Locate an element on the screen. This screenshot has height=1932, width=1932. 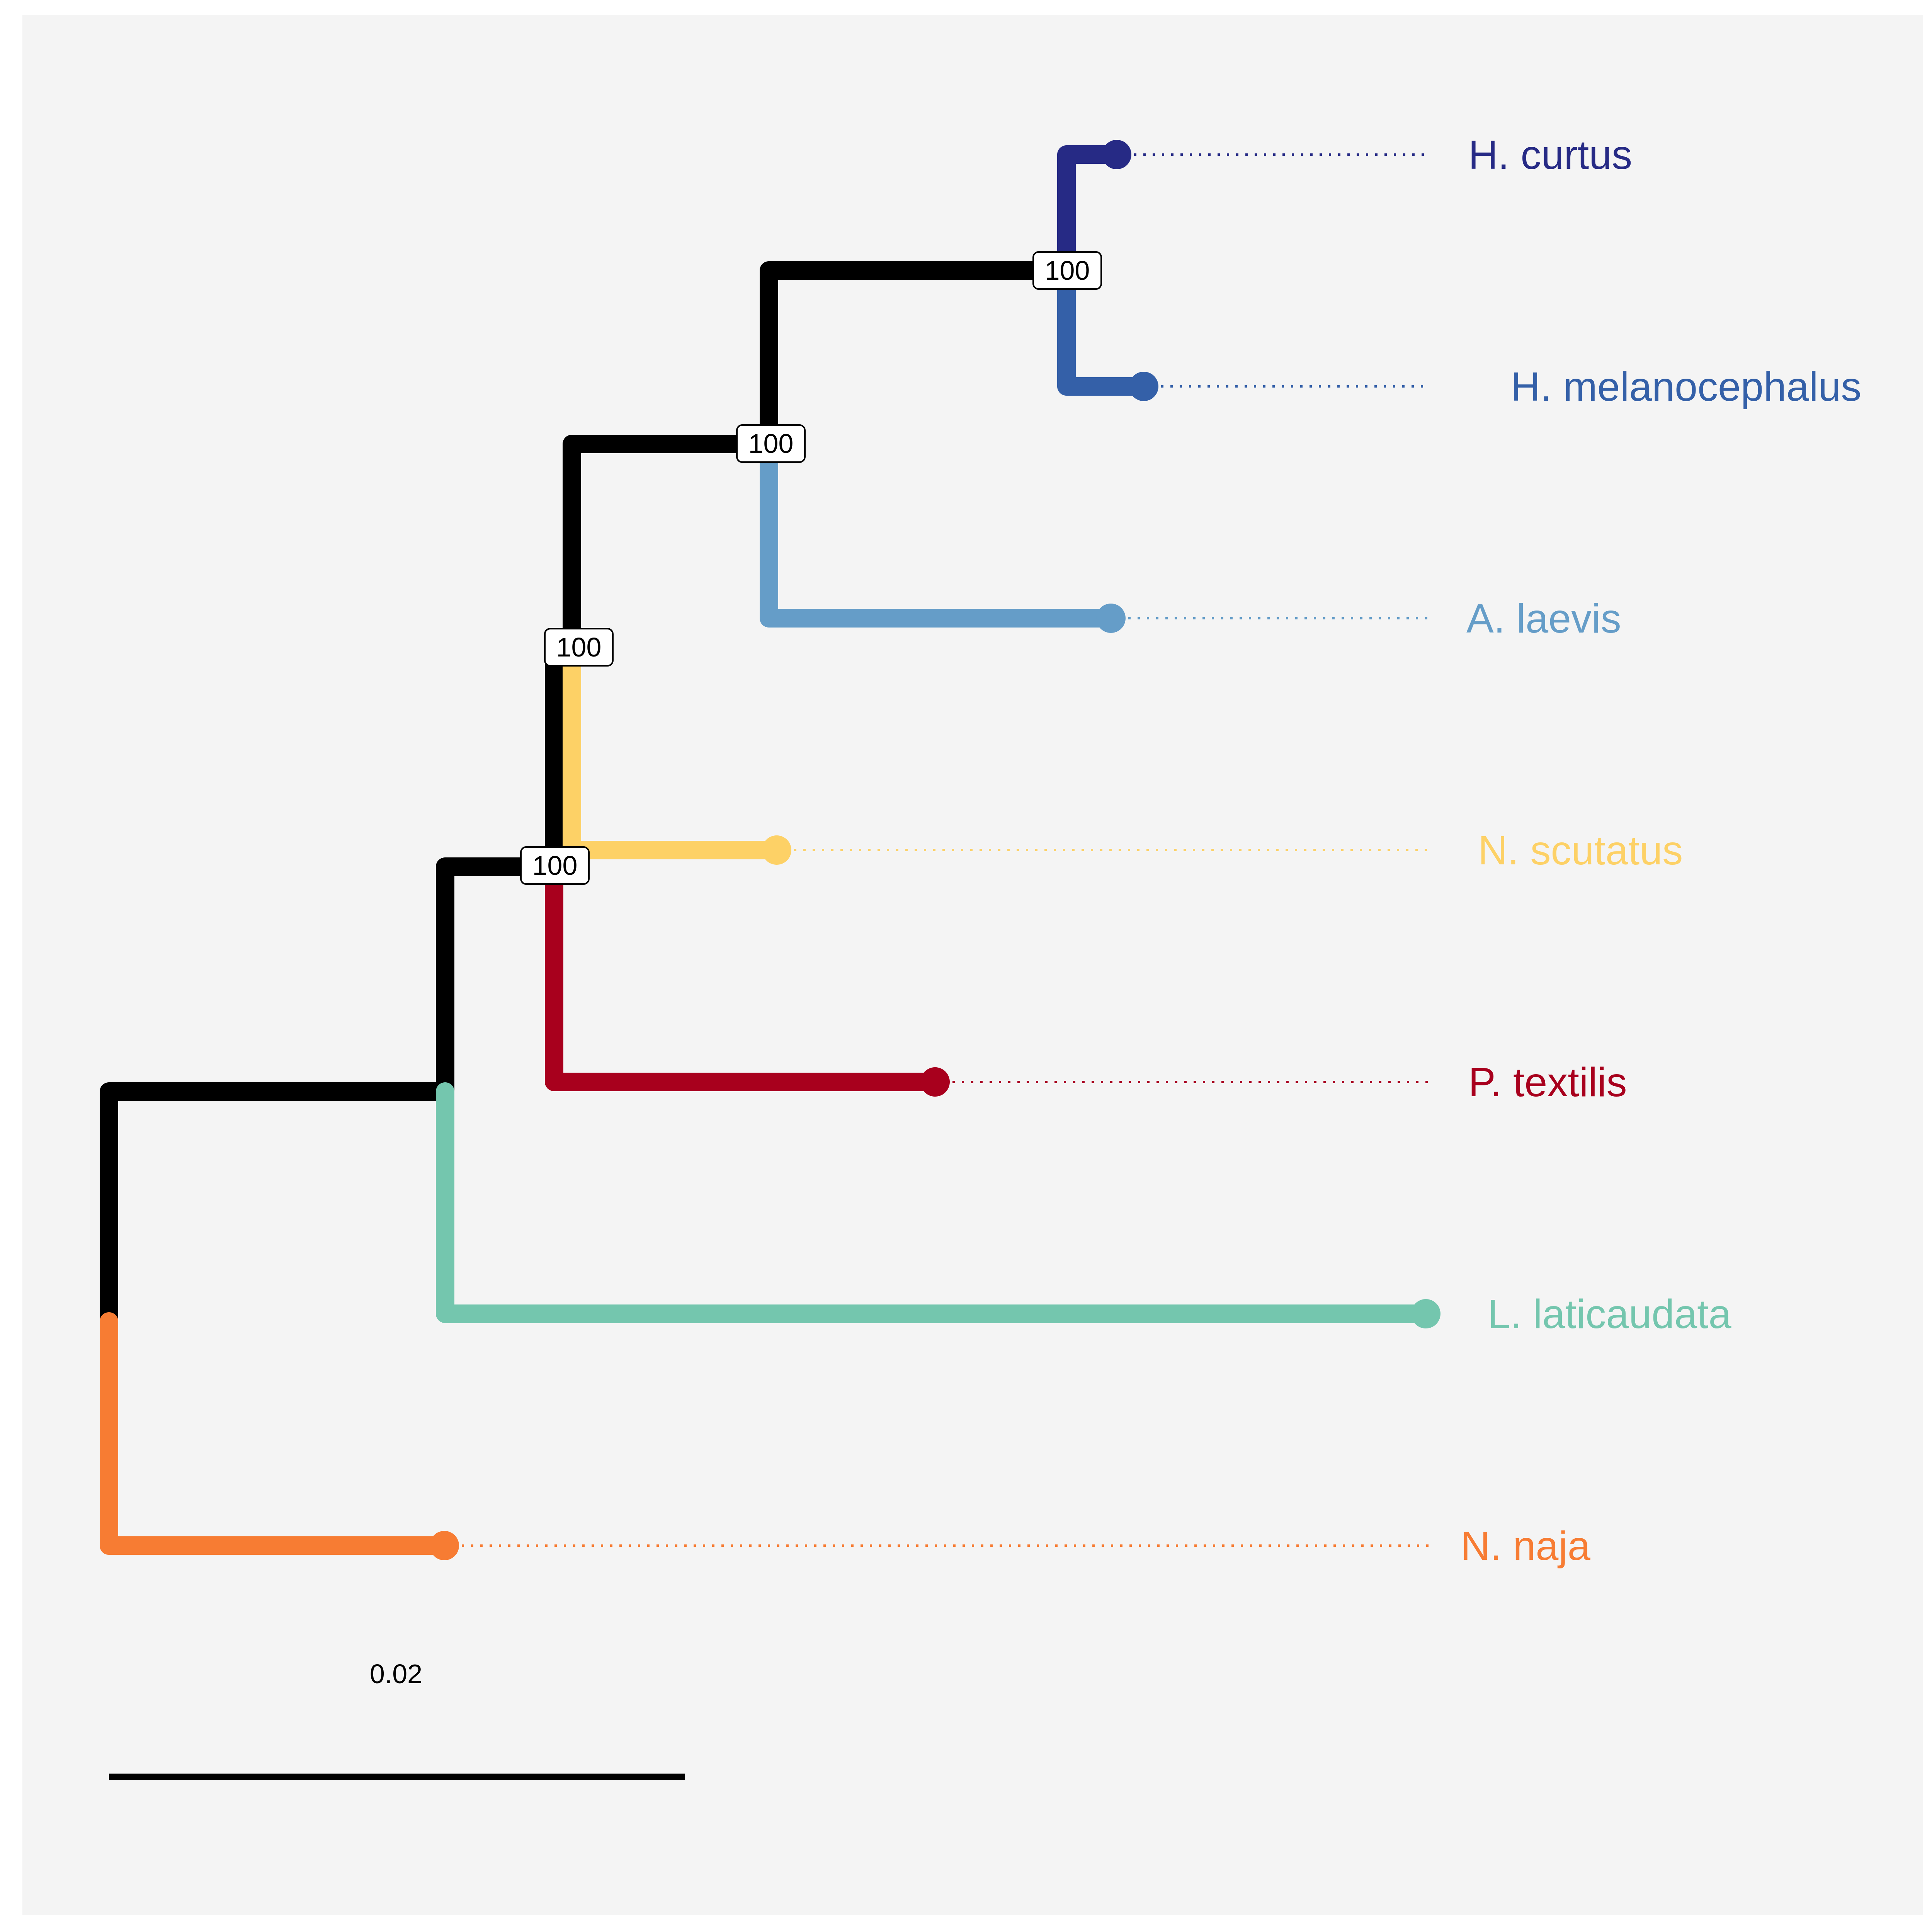
branch-seasnakes-to-aipysurus is located at coordinates (670, 546).